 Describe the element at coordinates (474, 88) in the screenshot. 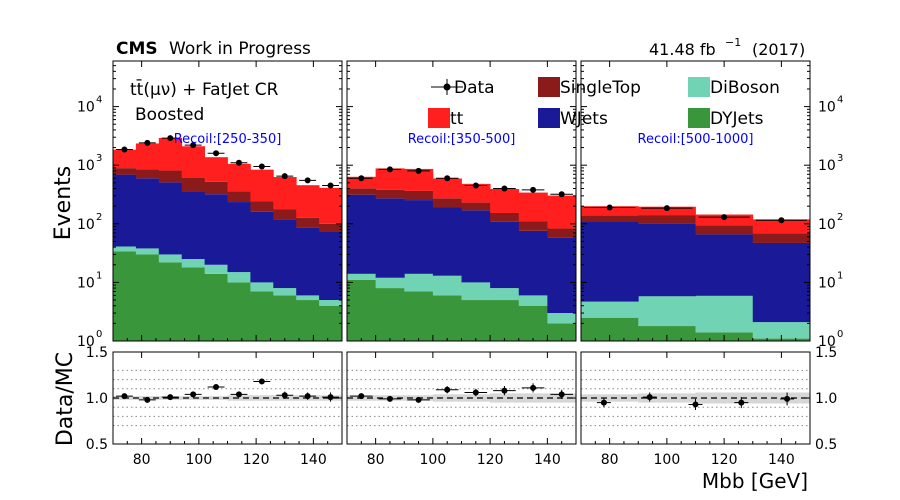

I see `legend-label-data: Data` at that location.